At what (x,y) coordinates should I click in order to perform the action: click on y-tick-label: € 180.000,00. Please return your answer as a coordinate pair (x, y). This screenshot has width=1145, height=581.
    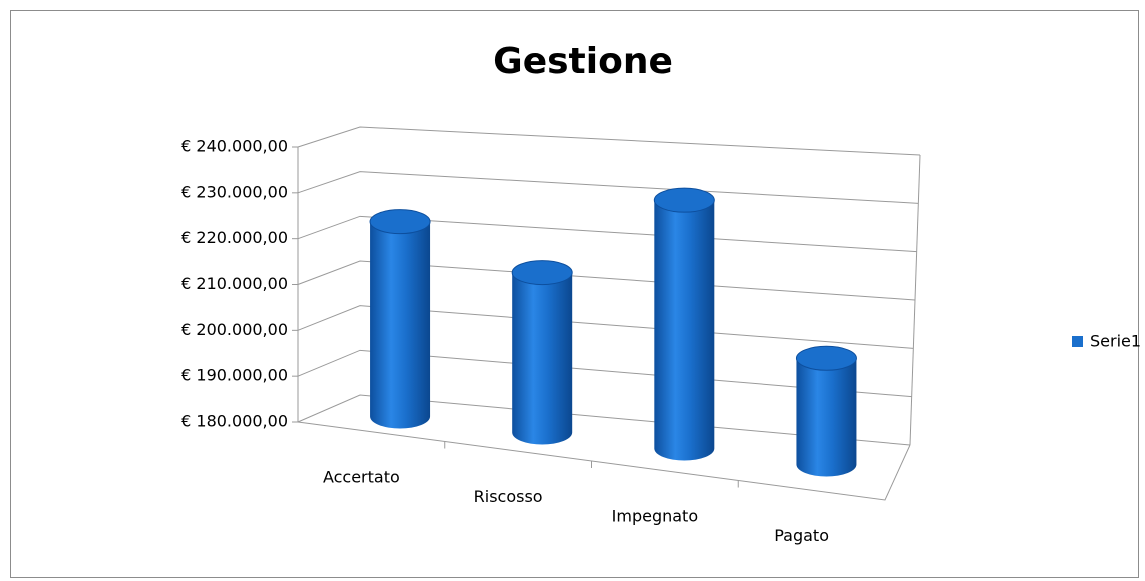
    Looking at the image, I should click on (234, 421).